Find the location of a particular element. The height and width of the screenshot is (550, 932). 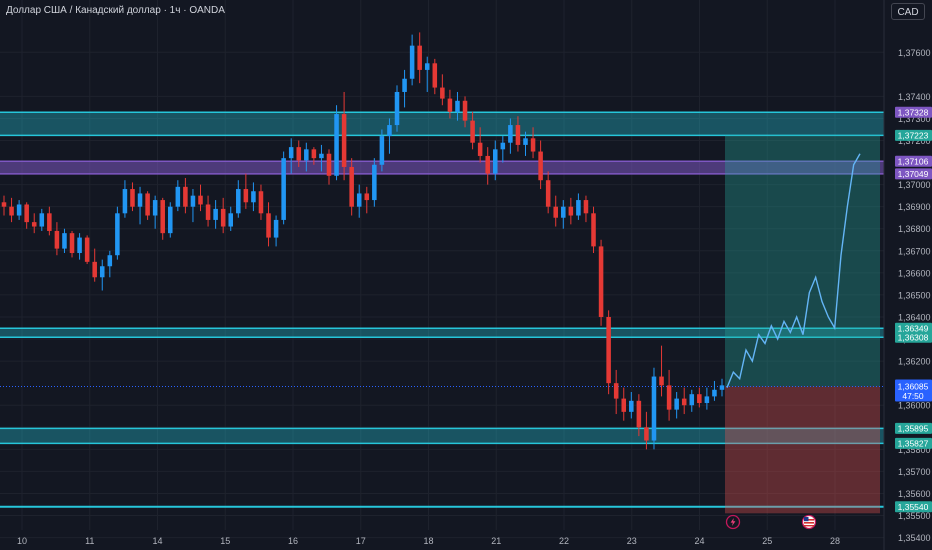

time-tick-label: 18 is located at coordinates (428, 541).